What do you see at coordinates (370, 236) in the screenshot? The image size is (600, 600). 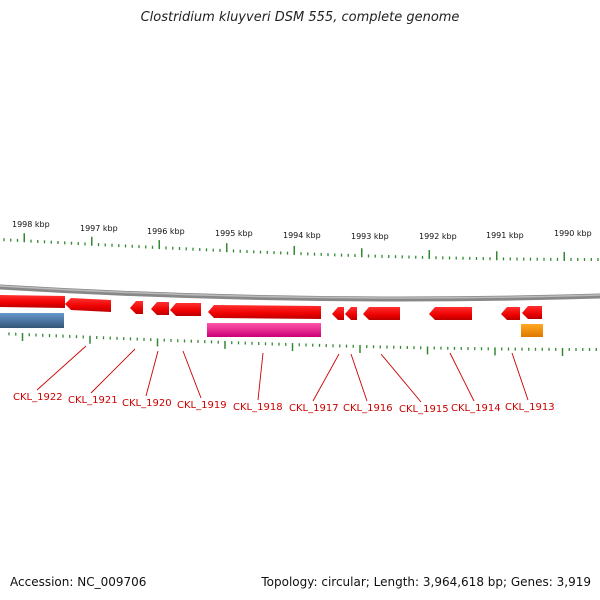 I see `kbp-label: 1993 kbp` at bounding box center [370, 236].